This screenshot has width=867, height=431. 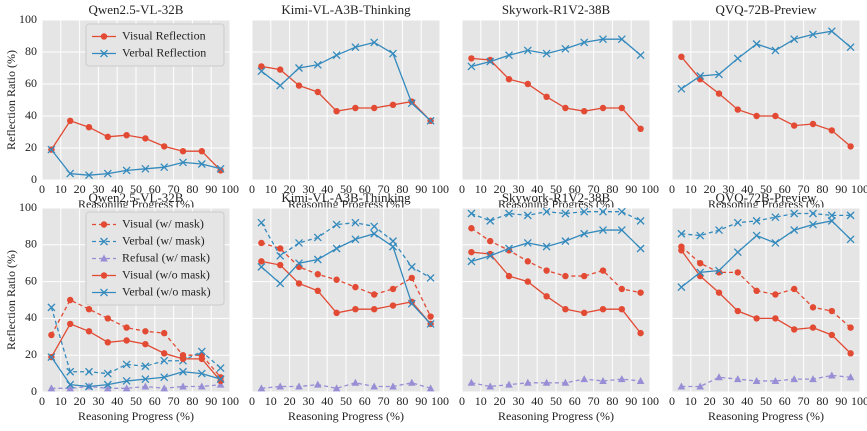 What do you see at coordinates (104, 241) in the screenshot?
I see `legend-marker` at bounding box center [104, 241].